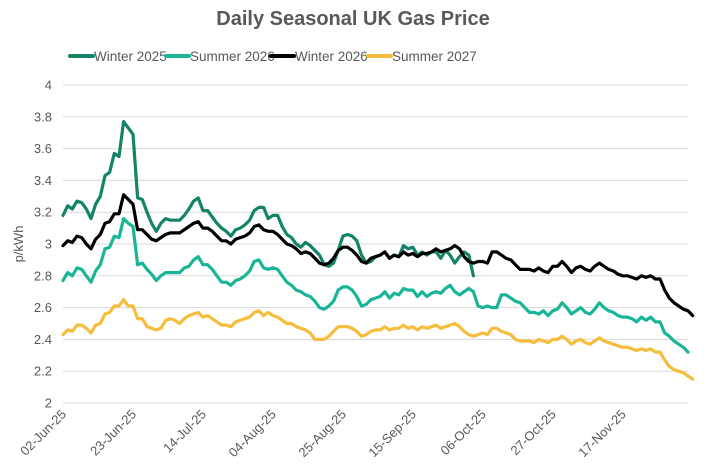 The image size is (706, 473). Describe the element at coordinates (532, 432) in the screenshot. I see `x-tick-label: 27-Oct-25` at that location.